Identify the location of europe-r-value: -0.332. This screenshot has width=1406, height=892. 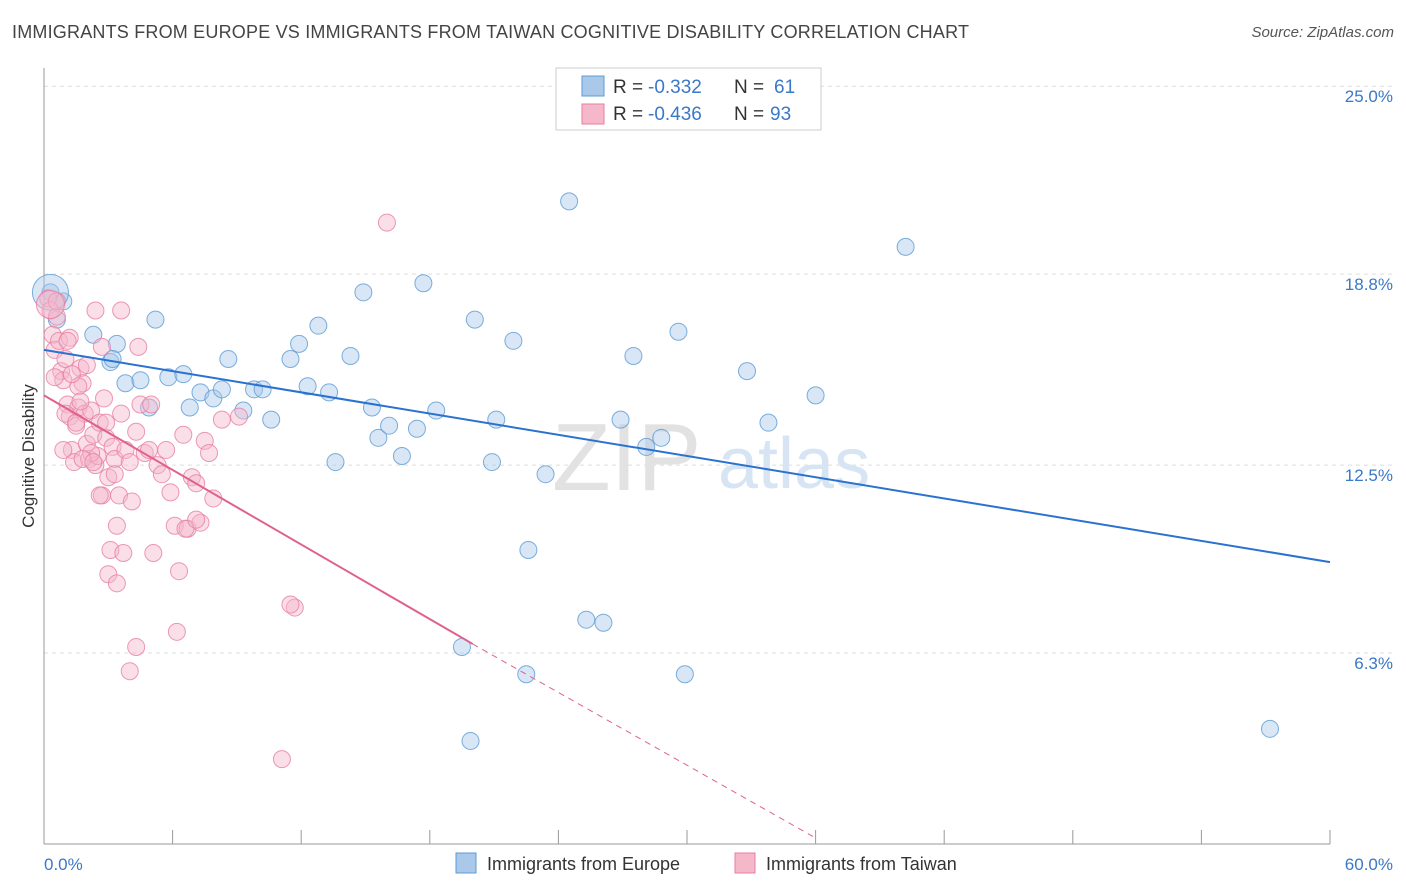
(675, 87).